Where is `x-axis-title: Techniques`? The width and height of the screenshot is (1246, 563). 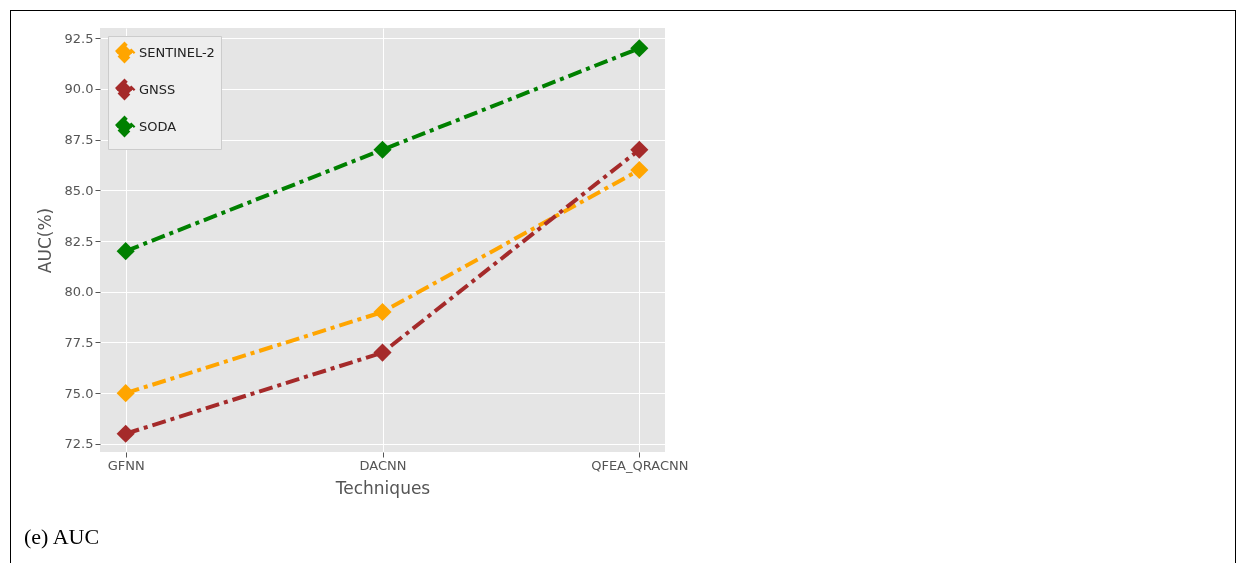 x-axis-title: Techniques is located at coordinates (382, 487).